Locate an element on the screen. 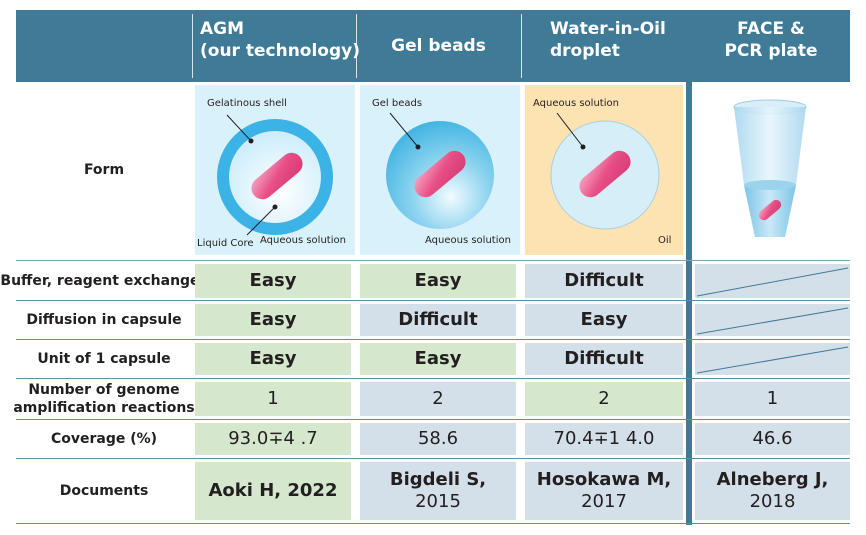 Image resolution: width=866 pixels, height=535 pixels. cell-documents-gel: Bigdeli S, 2015 is located at coordinates (438, 491).